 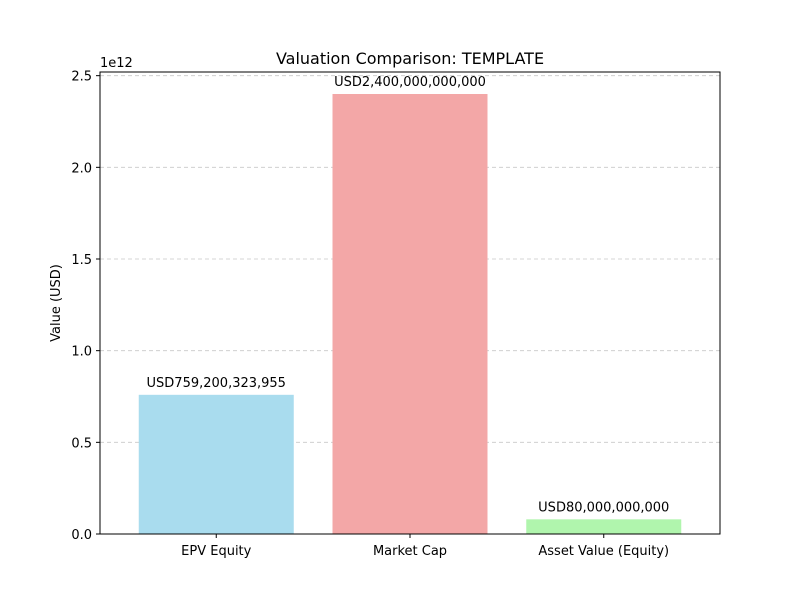 I want to click on y-axis-ticks: 0.0 0.5 1.0 1.5 2.0 2.5, so click(x=85, y=306).